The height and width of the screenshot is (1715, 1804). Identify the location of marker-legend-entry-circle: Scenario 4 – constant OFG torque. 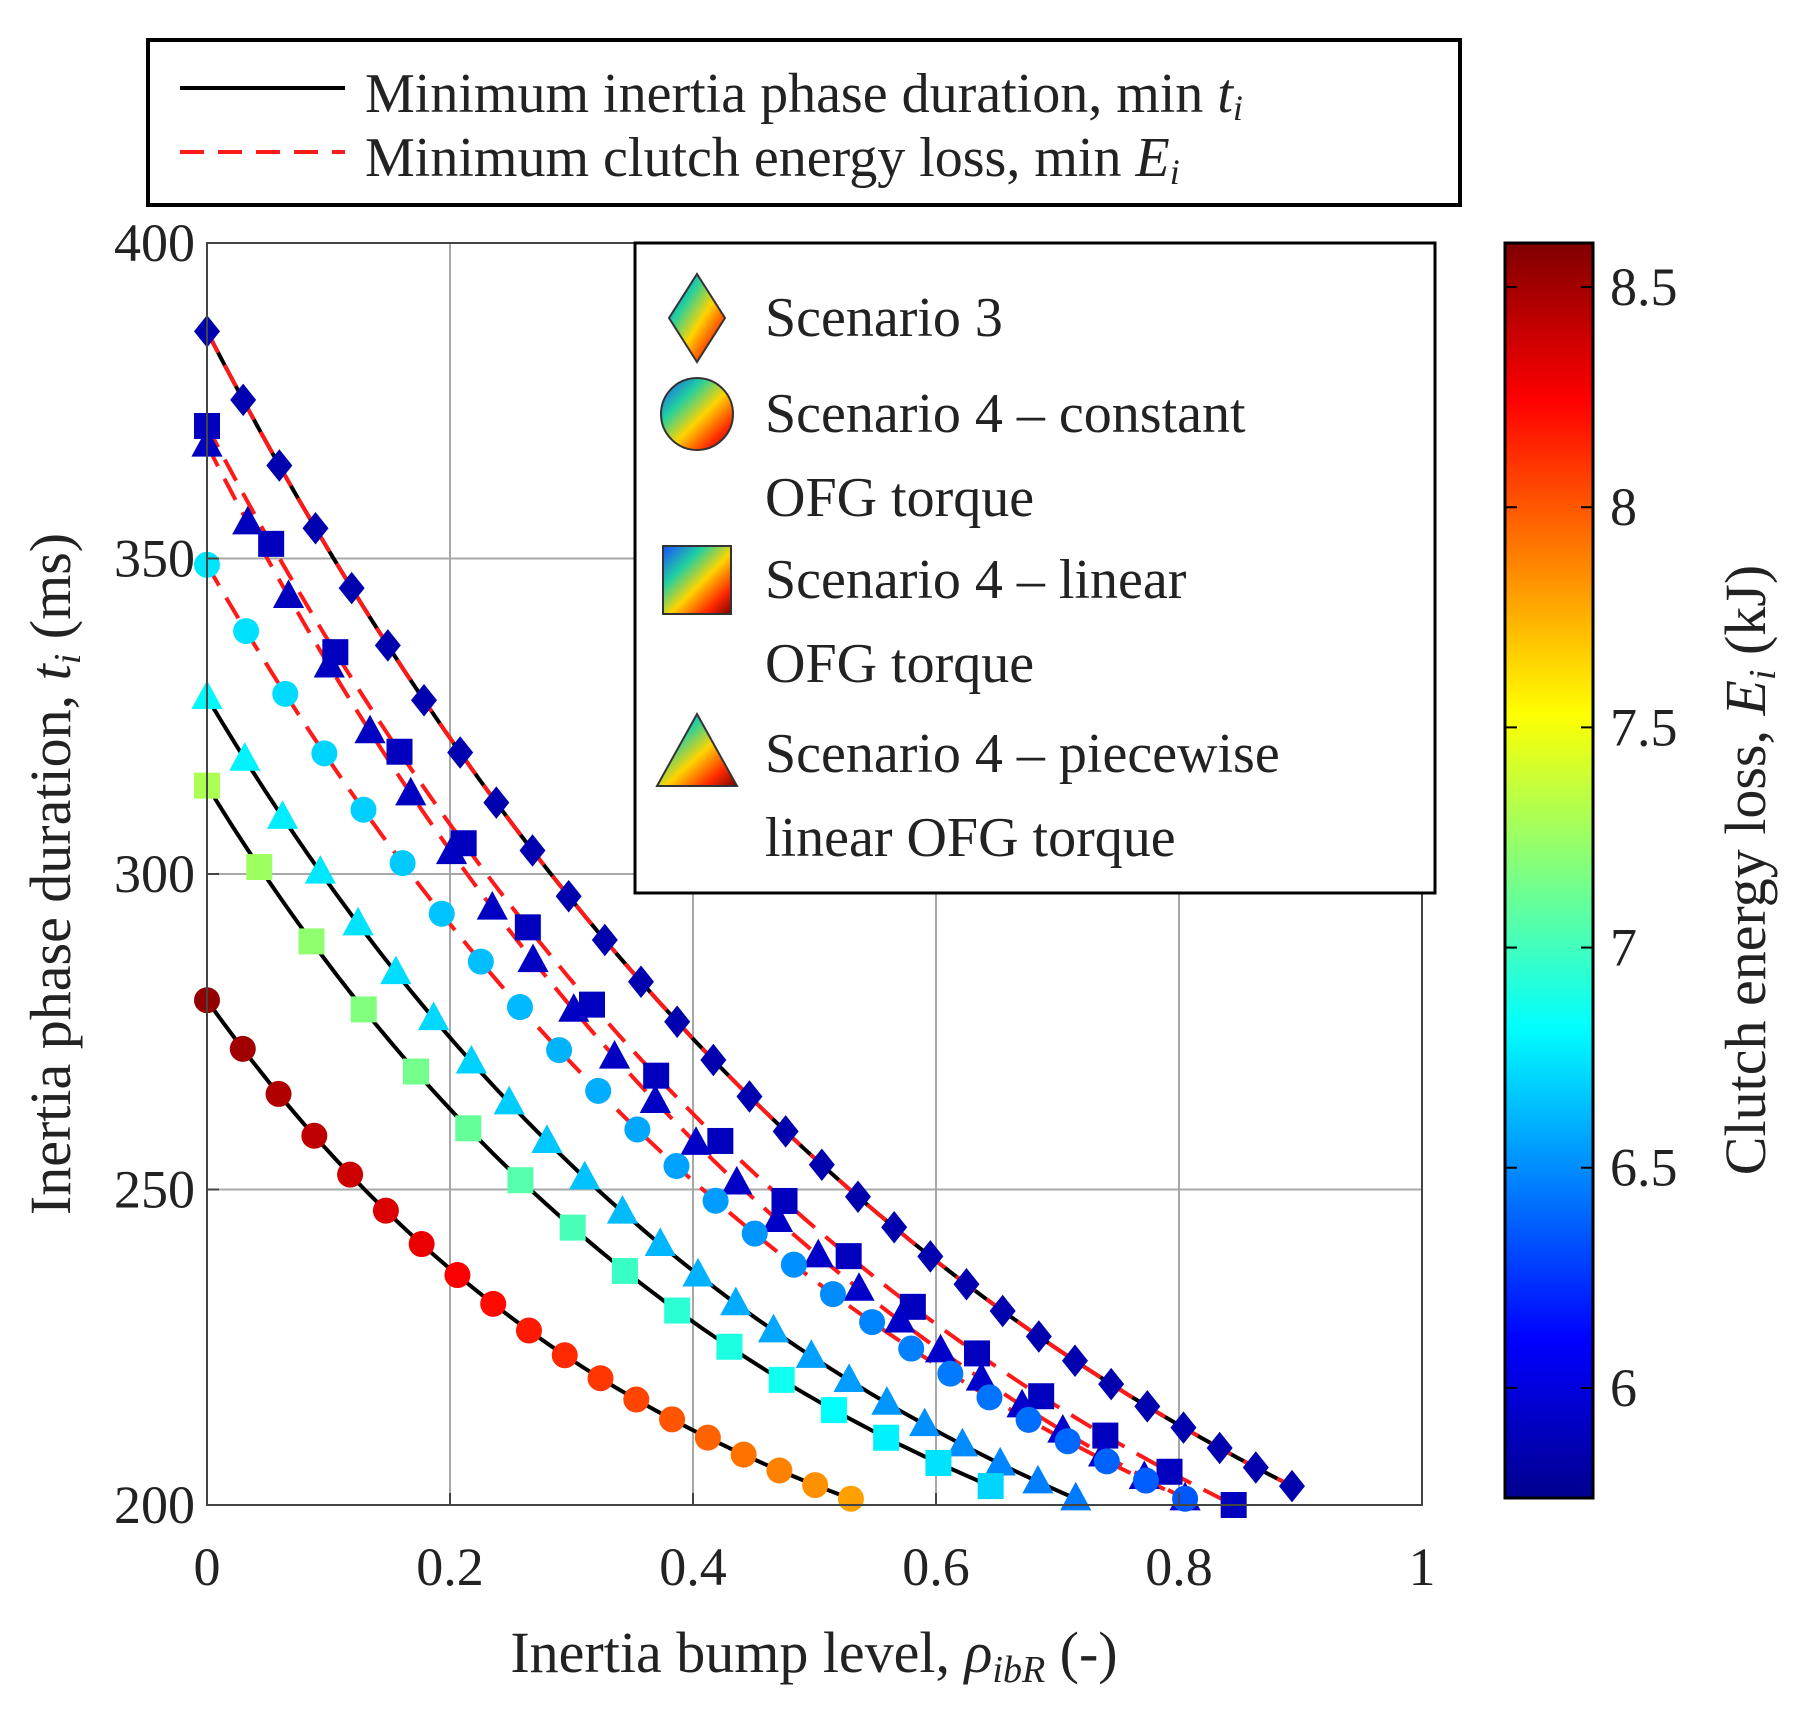
(953, 453).